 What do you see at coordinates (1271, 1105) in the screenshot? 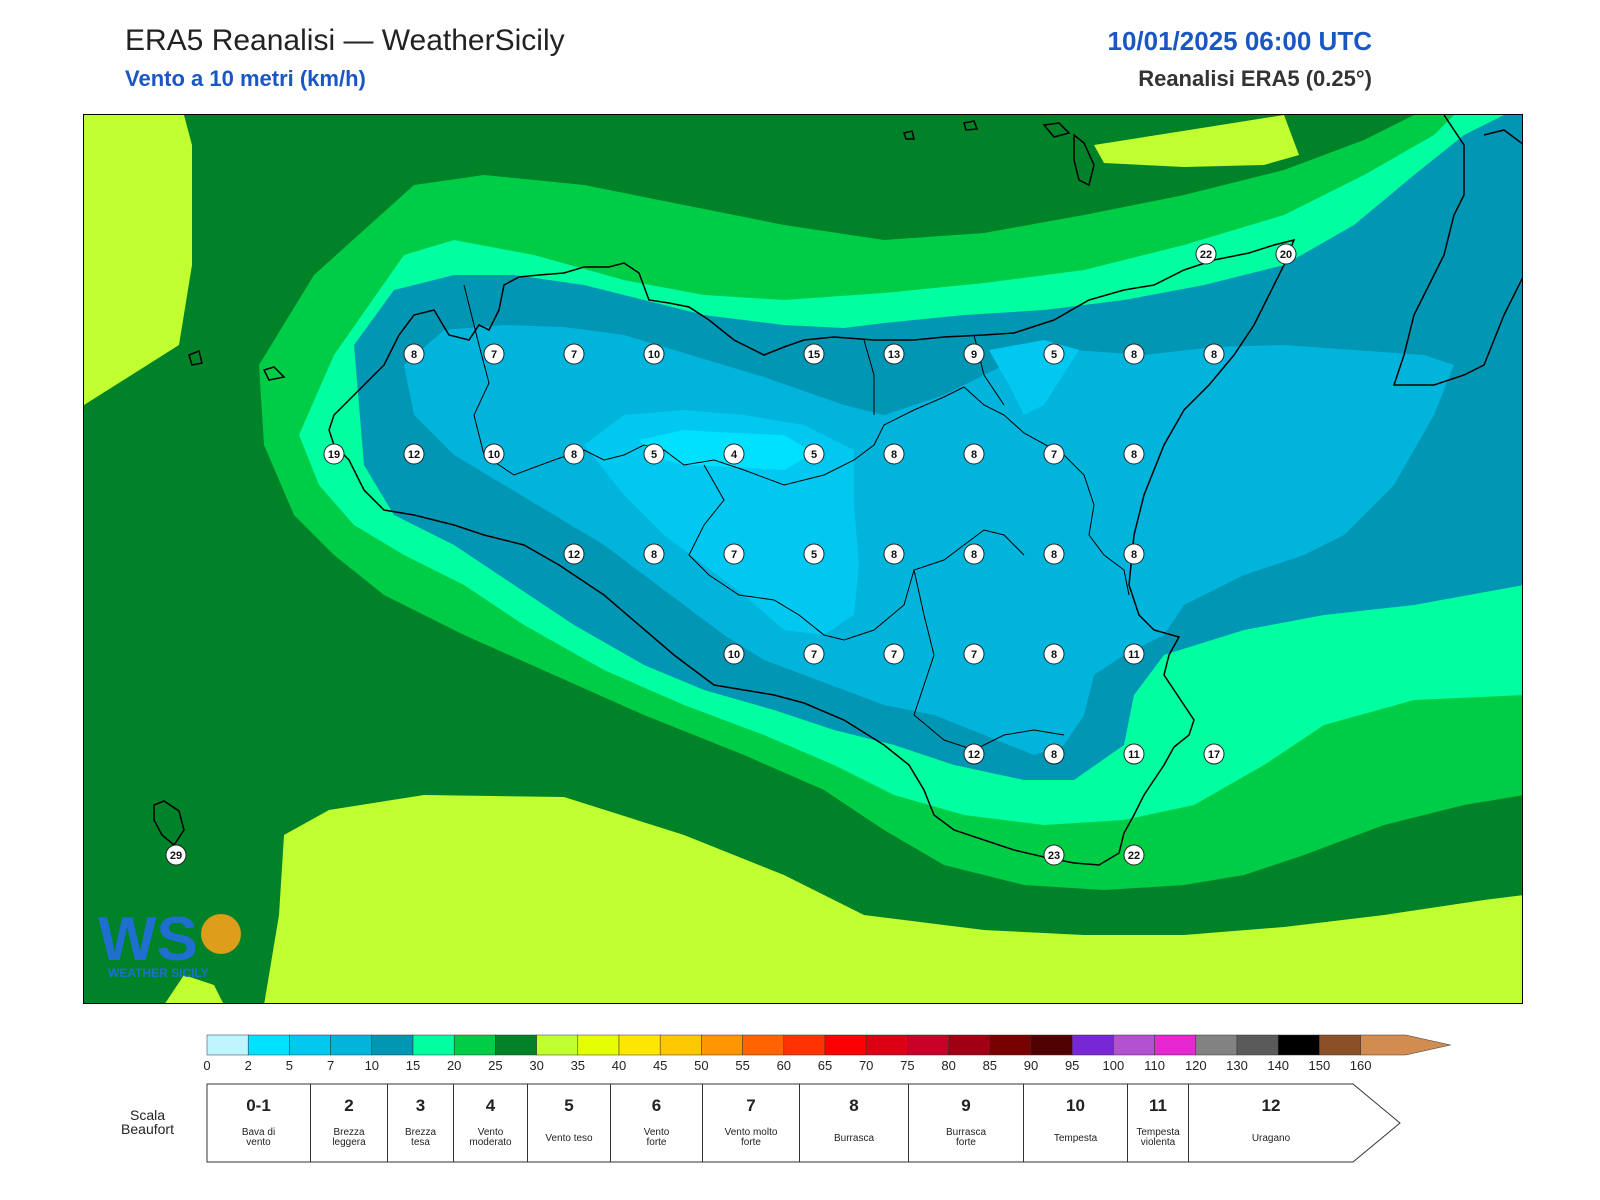
I see `beaufort-number: 12` at bounding box center [1271, 1105].